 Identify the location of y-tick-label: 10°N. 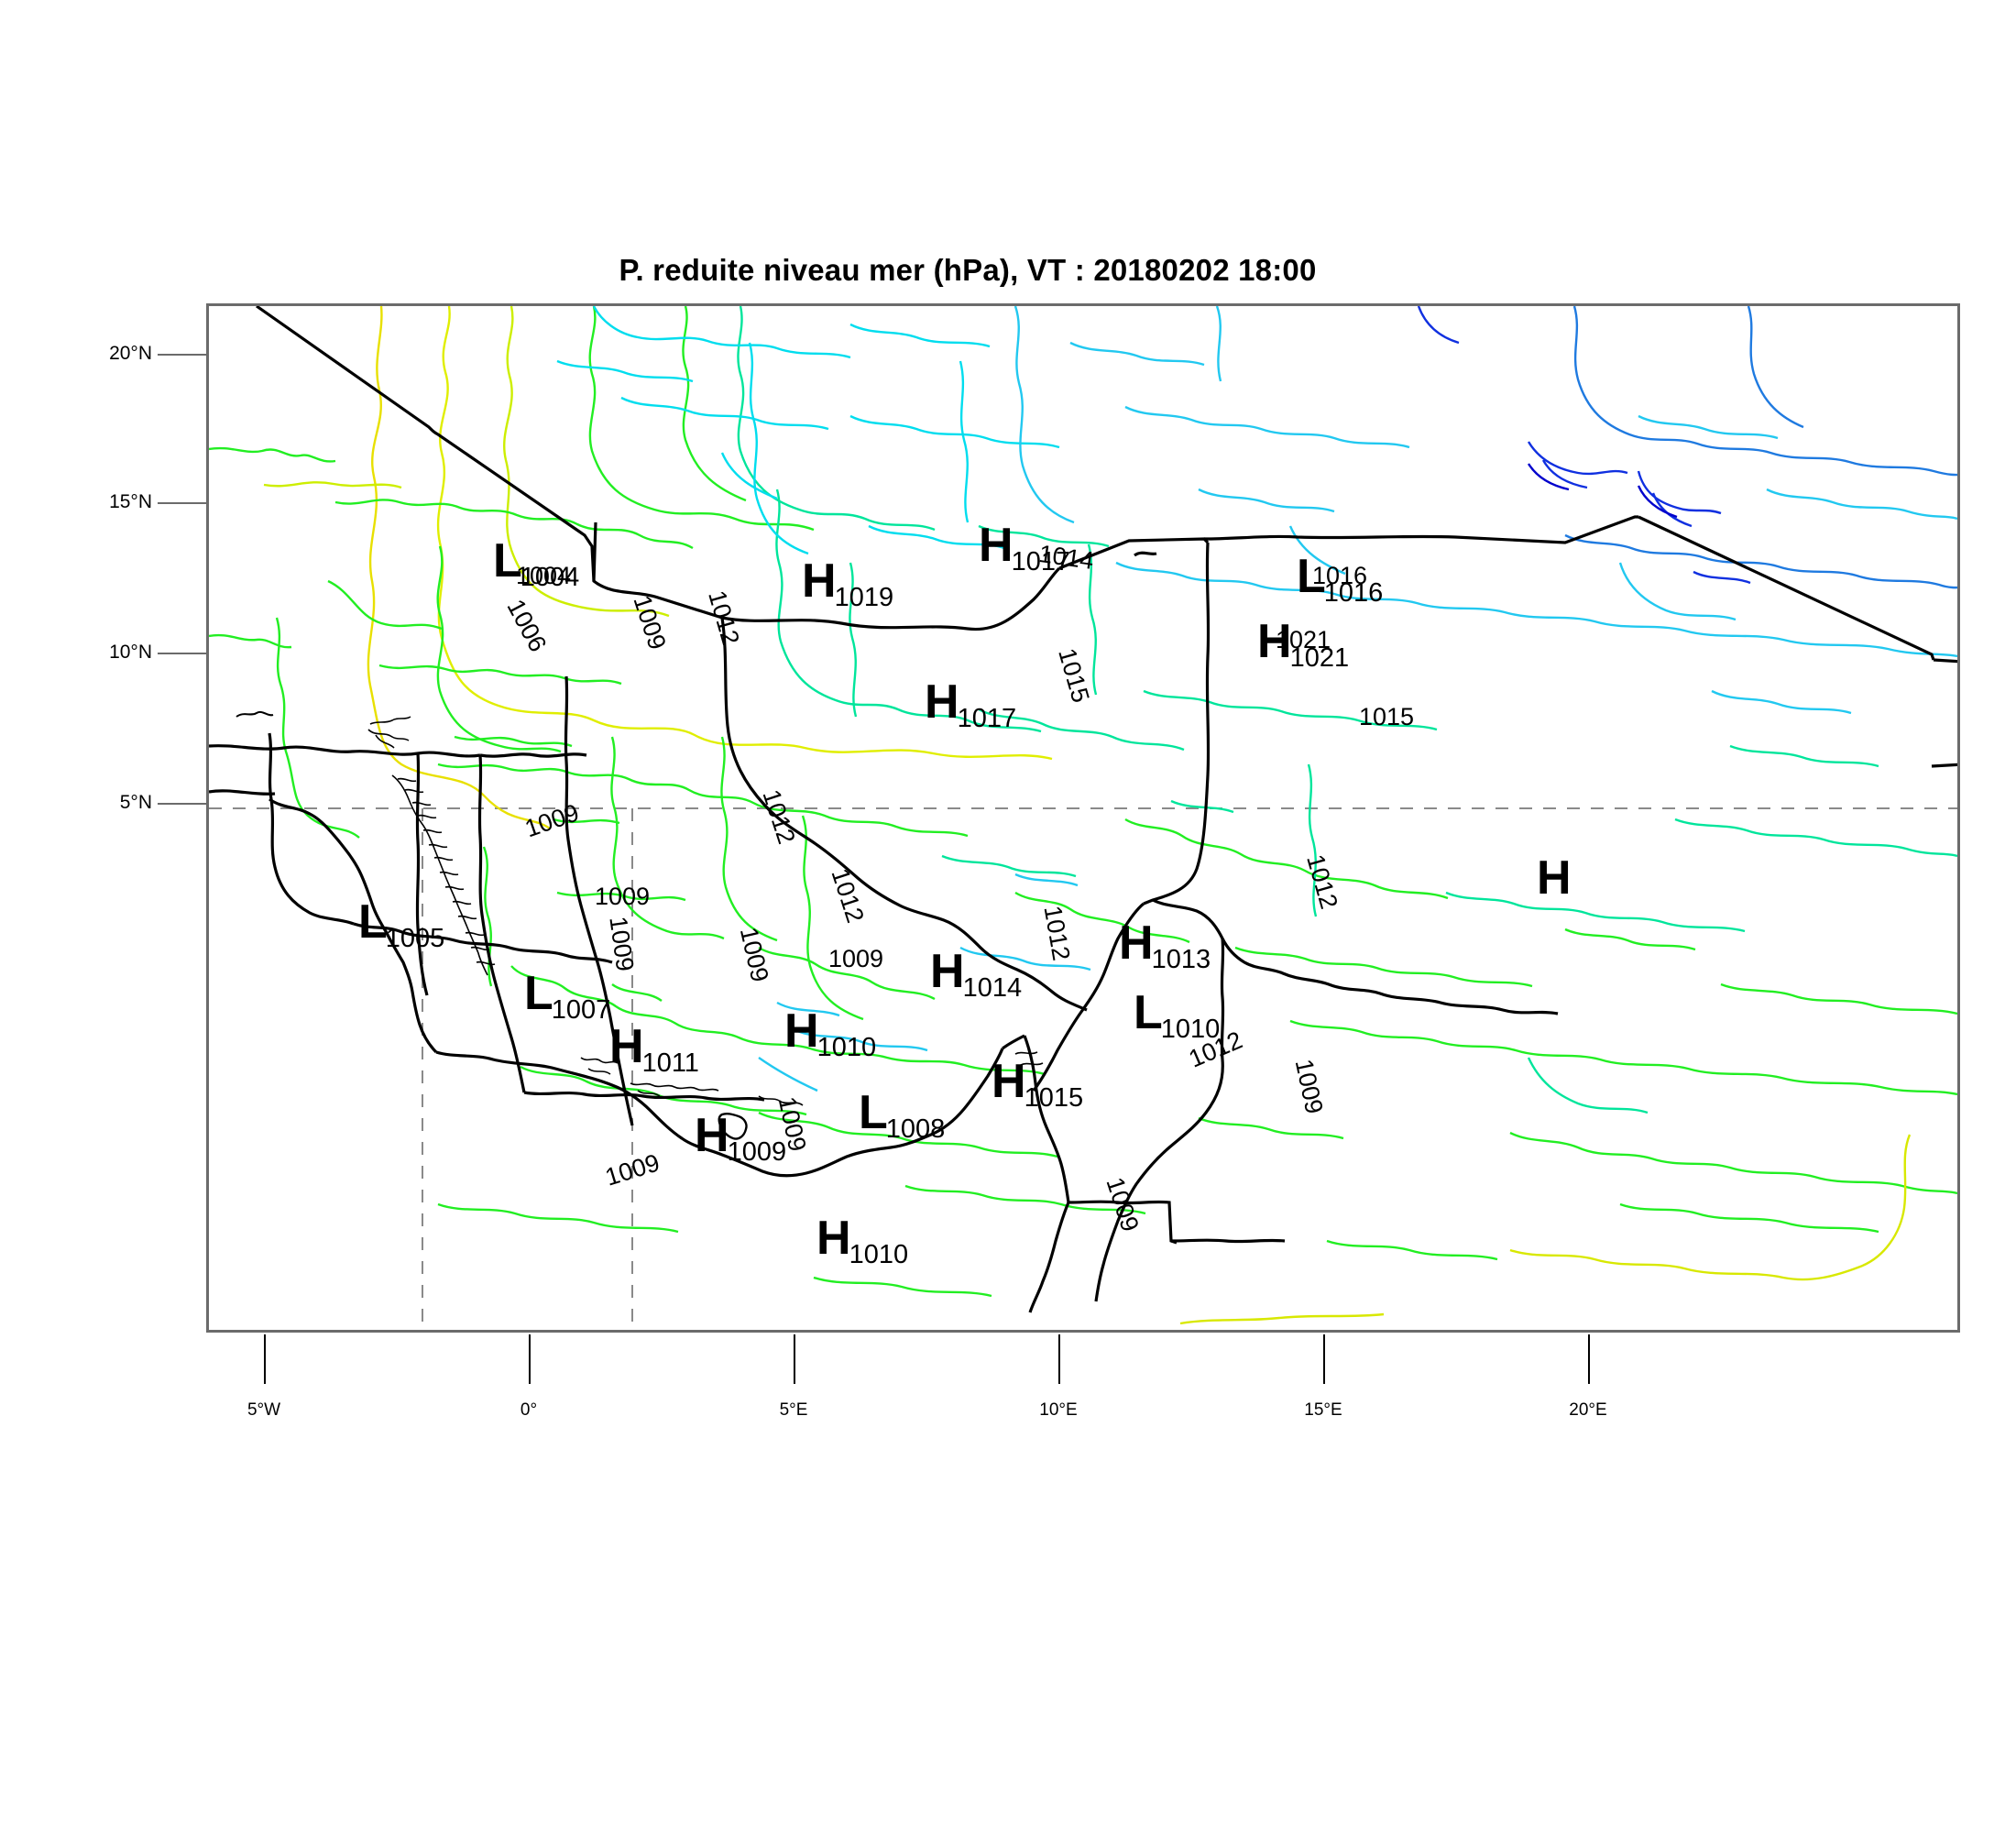
(130, 652).